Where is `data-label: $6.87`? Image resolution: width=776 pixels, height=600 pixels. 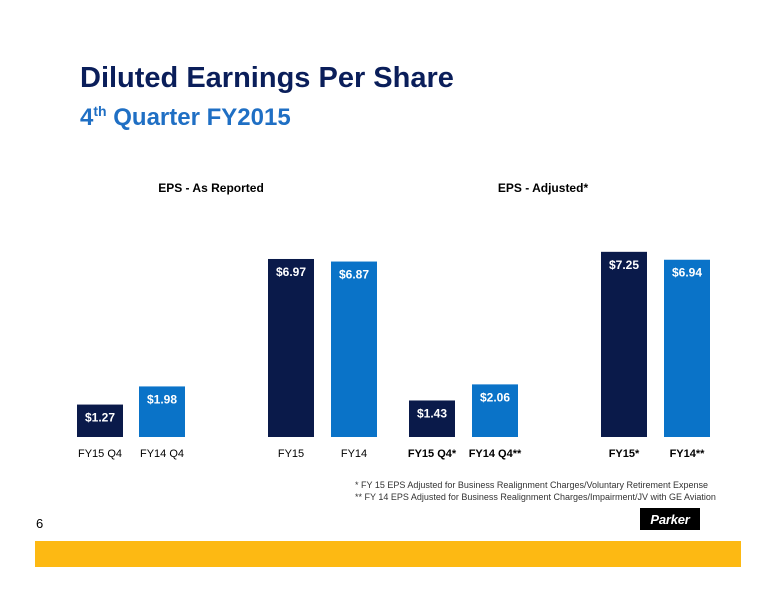
data-label: $6.87 is located at coordinates (354, 275).